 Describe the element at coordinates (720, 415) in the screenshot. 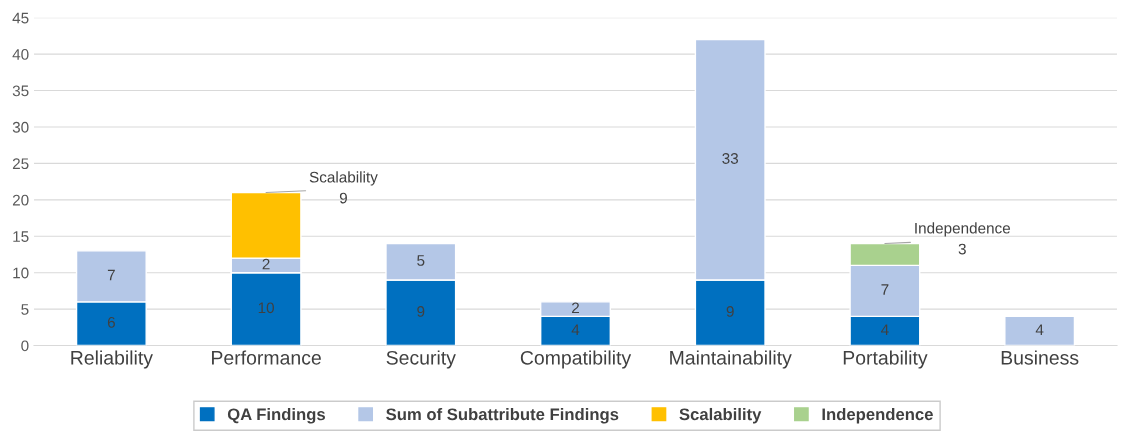

I see `legend-label: Scalability` at that location.